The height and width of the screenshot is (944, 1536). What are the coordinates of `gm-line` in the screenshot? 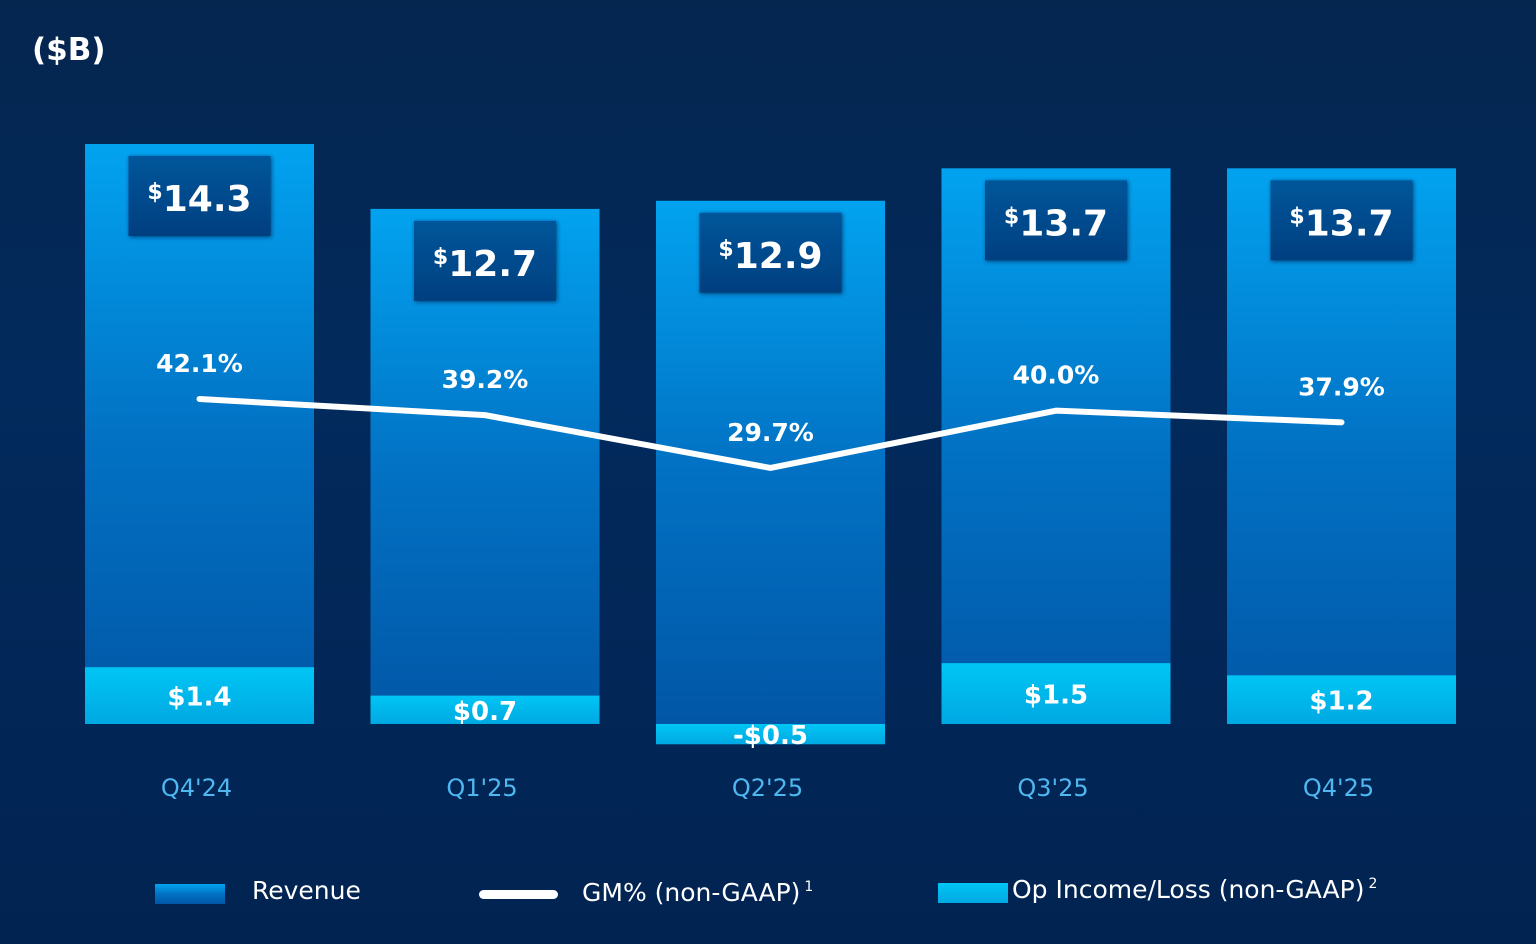 It's located at (770, 433).